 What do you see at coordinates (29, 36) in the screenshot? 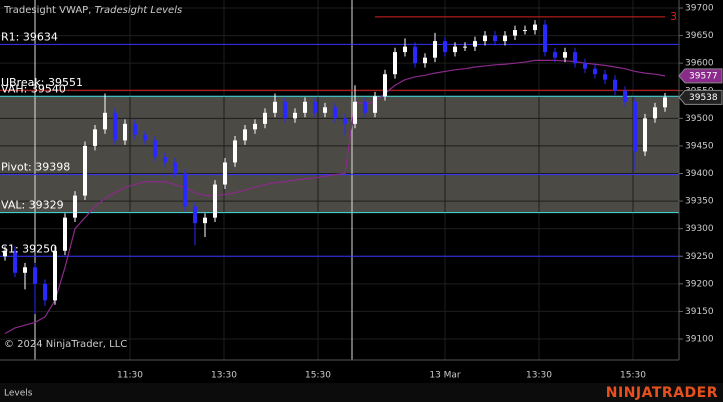
I see `level-label: R1: 39634` at bounding box center [29, 36].